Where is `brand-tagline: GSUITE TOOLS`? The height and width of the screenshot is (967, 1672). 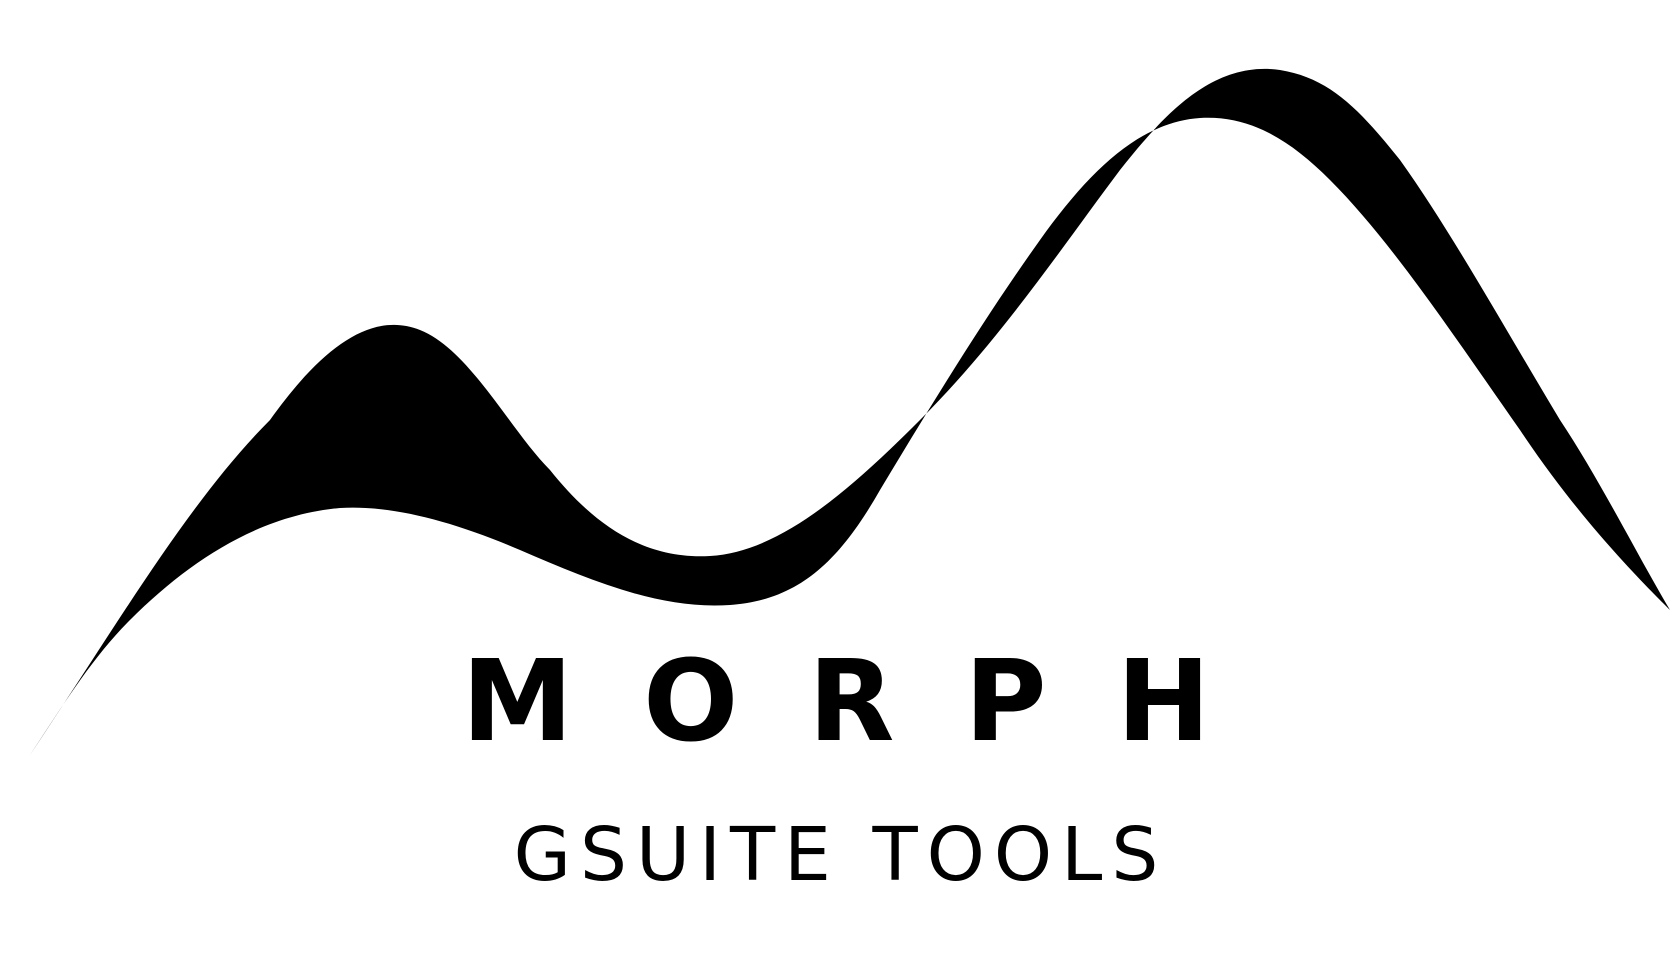
brand-tagline: GSUITE TOOLS is located at coordinates (840, 855).